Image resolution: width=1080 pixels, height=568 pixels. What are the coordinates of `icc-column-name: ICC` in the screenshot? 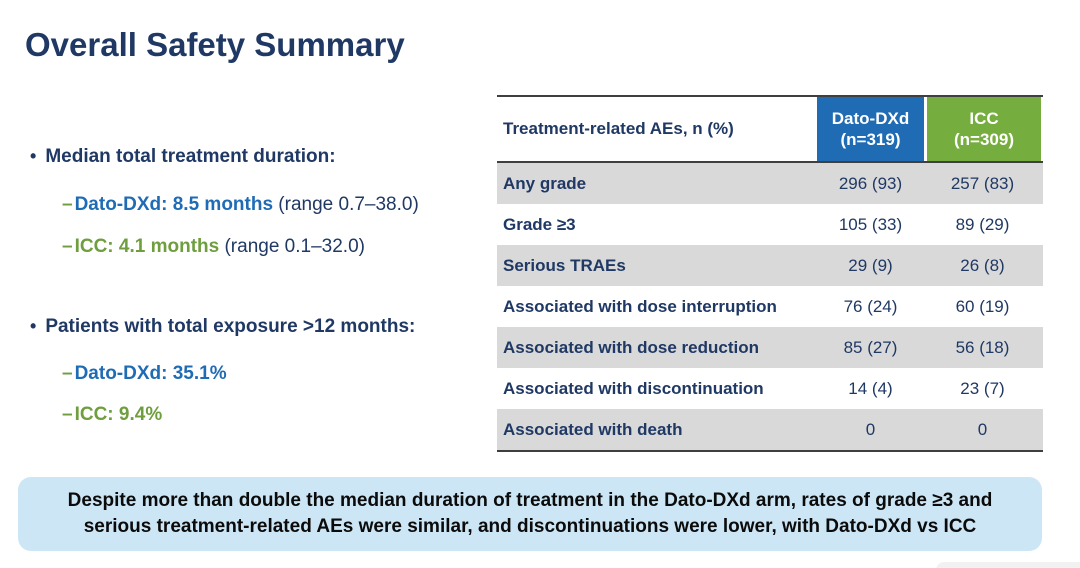 It's located at (984, 118).